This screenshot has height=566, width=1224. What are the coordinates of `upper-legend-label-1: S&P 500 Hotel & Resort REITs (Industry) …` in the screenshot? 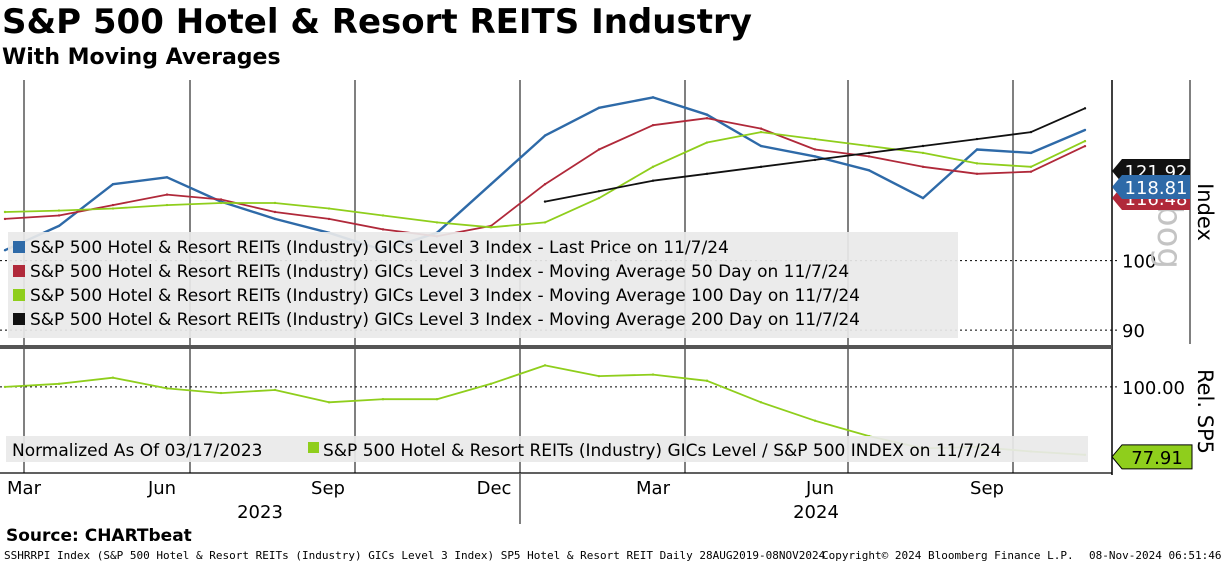 It's located at (439, 272).